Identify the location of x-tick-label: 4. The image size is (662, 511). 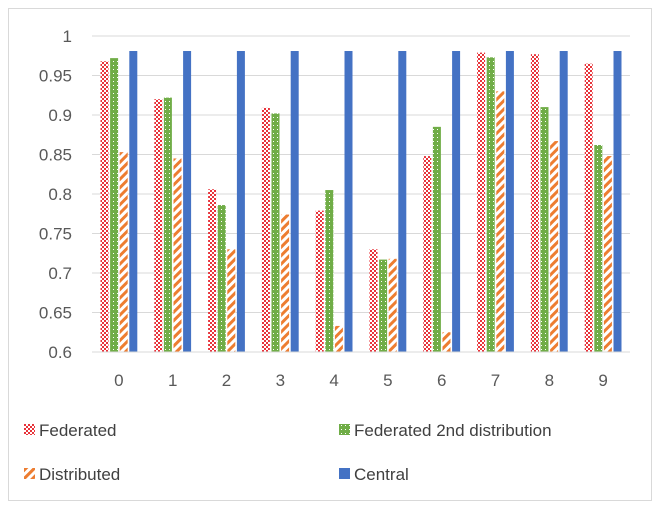
(333, 380).